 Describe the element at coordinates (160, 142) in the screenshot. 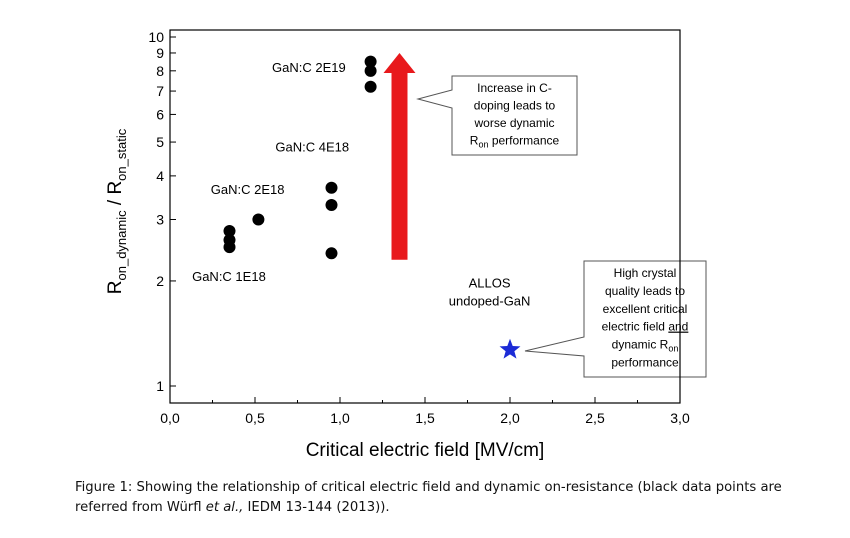

I see `y-tick-label: 5` at that location.